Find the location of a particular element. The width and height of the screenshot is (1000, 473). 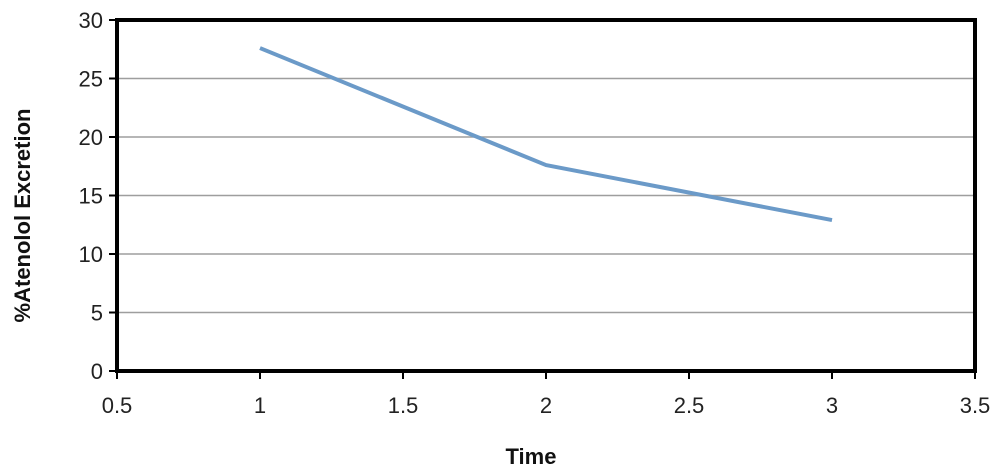

y-tick-label: 15 is located at coordinates (91, 196).